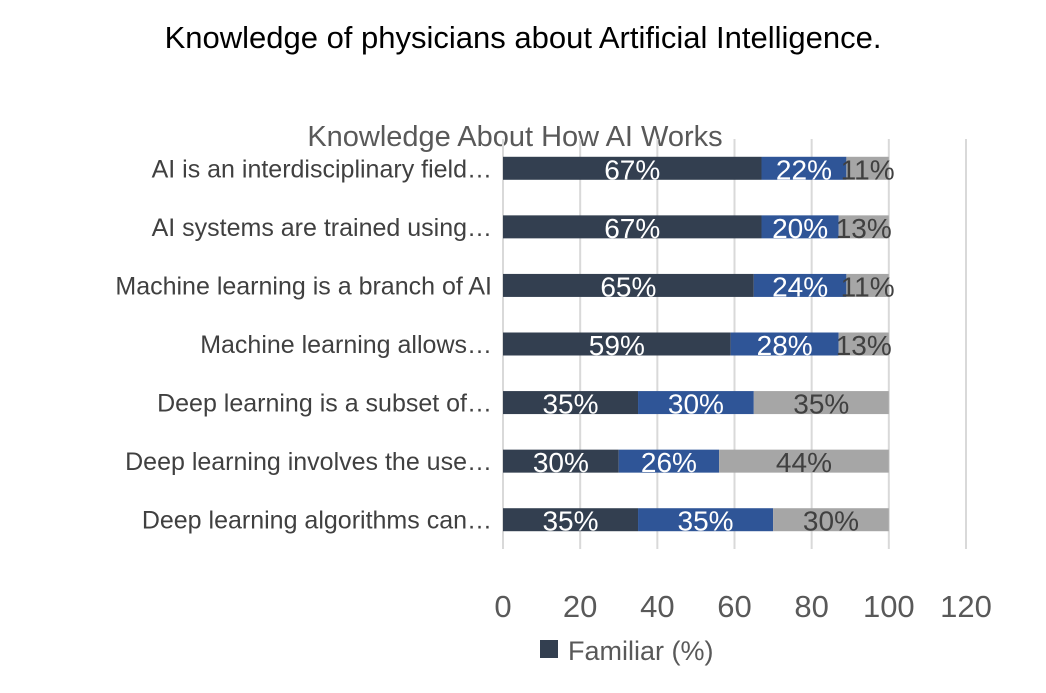  What do you see at coordinates (580, 606) in the screenshot?
I see `x-tick-label: 20` at bounding box center [580, 606].